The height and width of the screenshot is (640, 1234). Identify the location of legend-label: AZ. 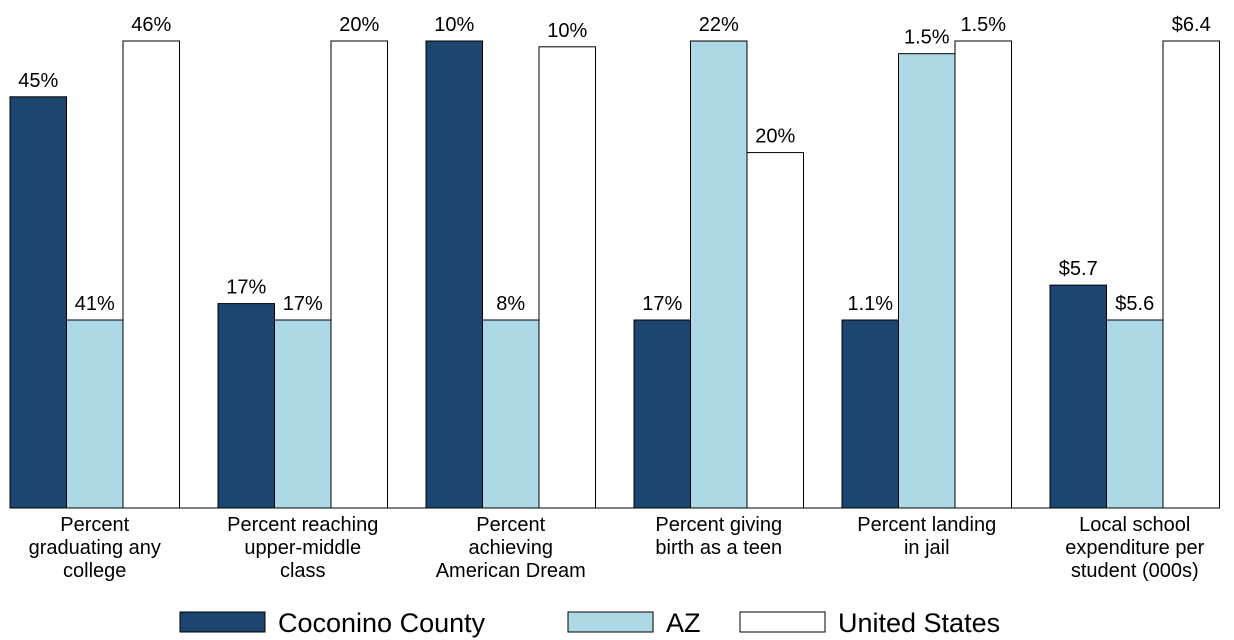
(683, 623).